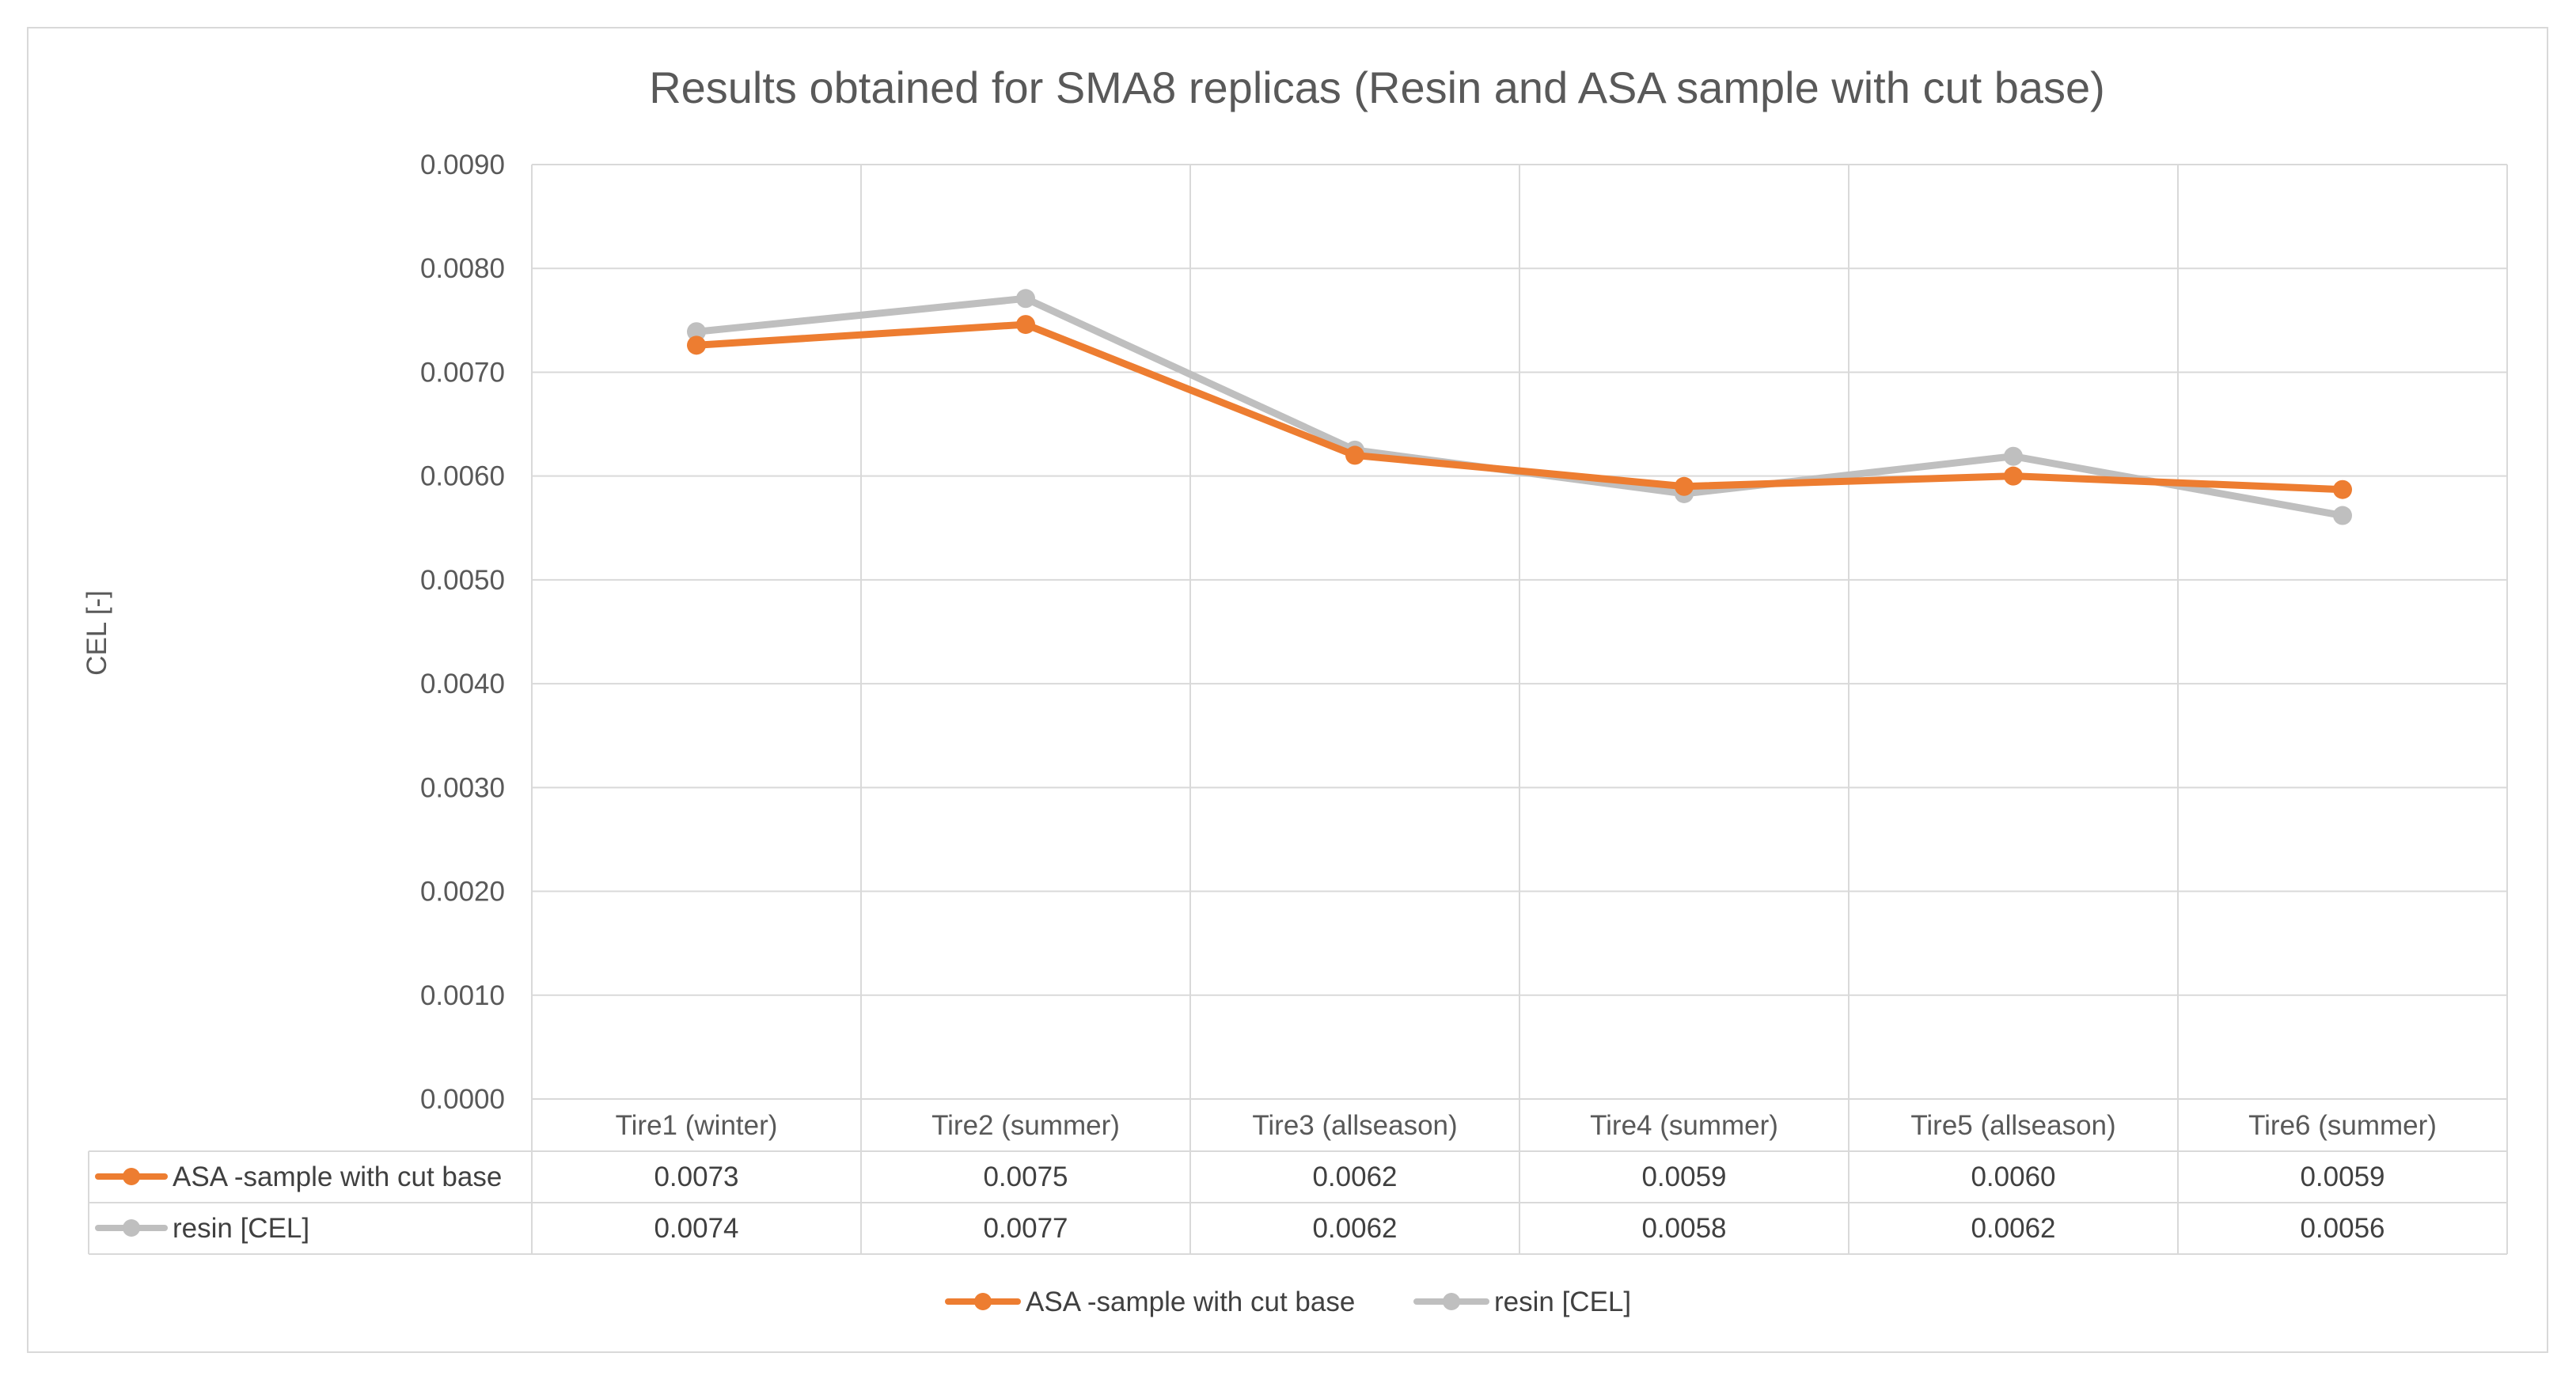 The width and height of the screenshot is (2576, 1387). I want to click on y-tick-label: 0.0030, so click(462, 788).